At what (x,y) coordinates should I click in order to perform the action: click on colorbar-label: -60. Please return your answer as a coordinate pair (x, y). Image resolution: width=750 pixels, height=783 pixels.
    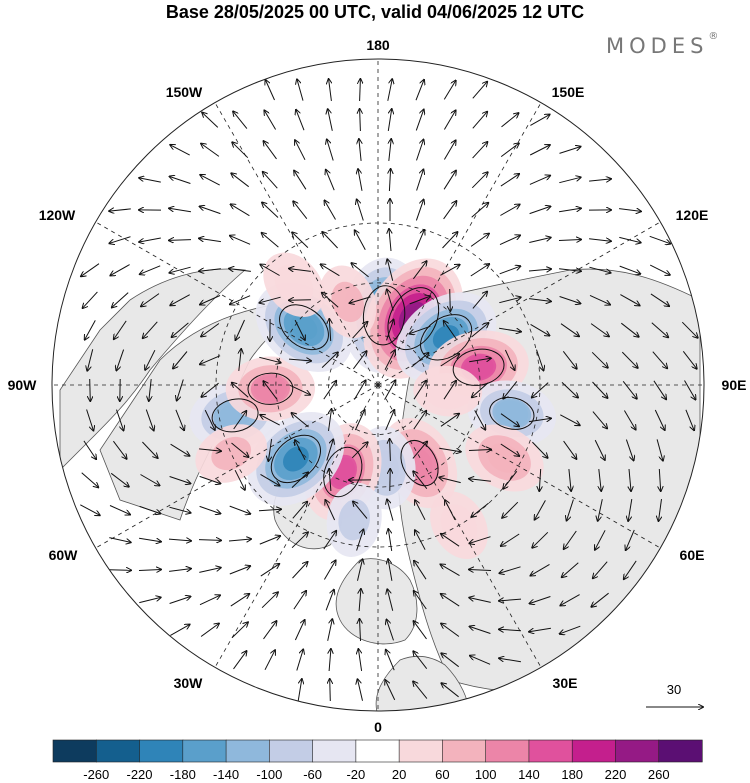
    Looking at the image, I should click on (312, 774).